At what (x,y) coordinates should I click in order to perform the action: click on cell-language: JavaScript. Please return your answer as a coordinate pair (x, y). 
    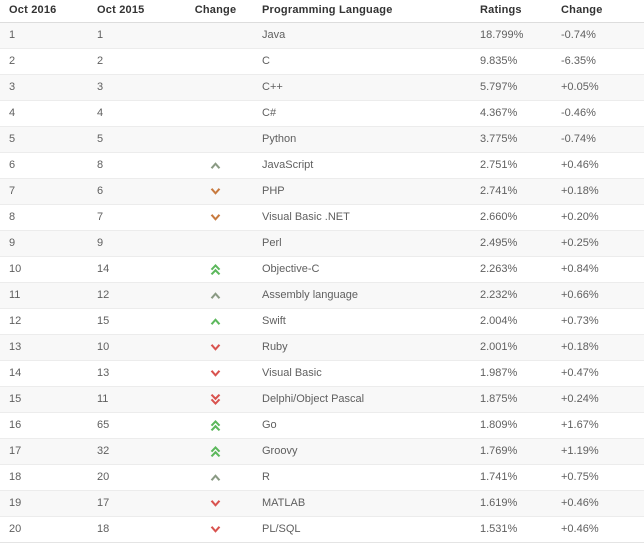
    Looking at the image, I should click on (362, 165).